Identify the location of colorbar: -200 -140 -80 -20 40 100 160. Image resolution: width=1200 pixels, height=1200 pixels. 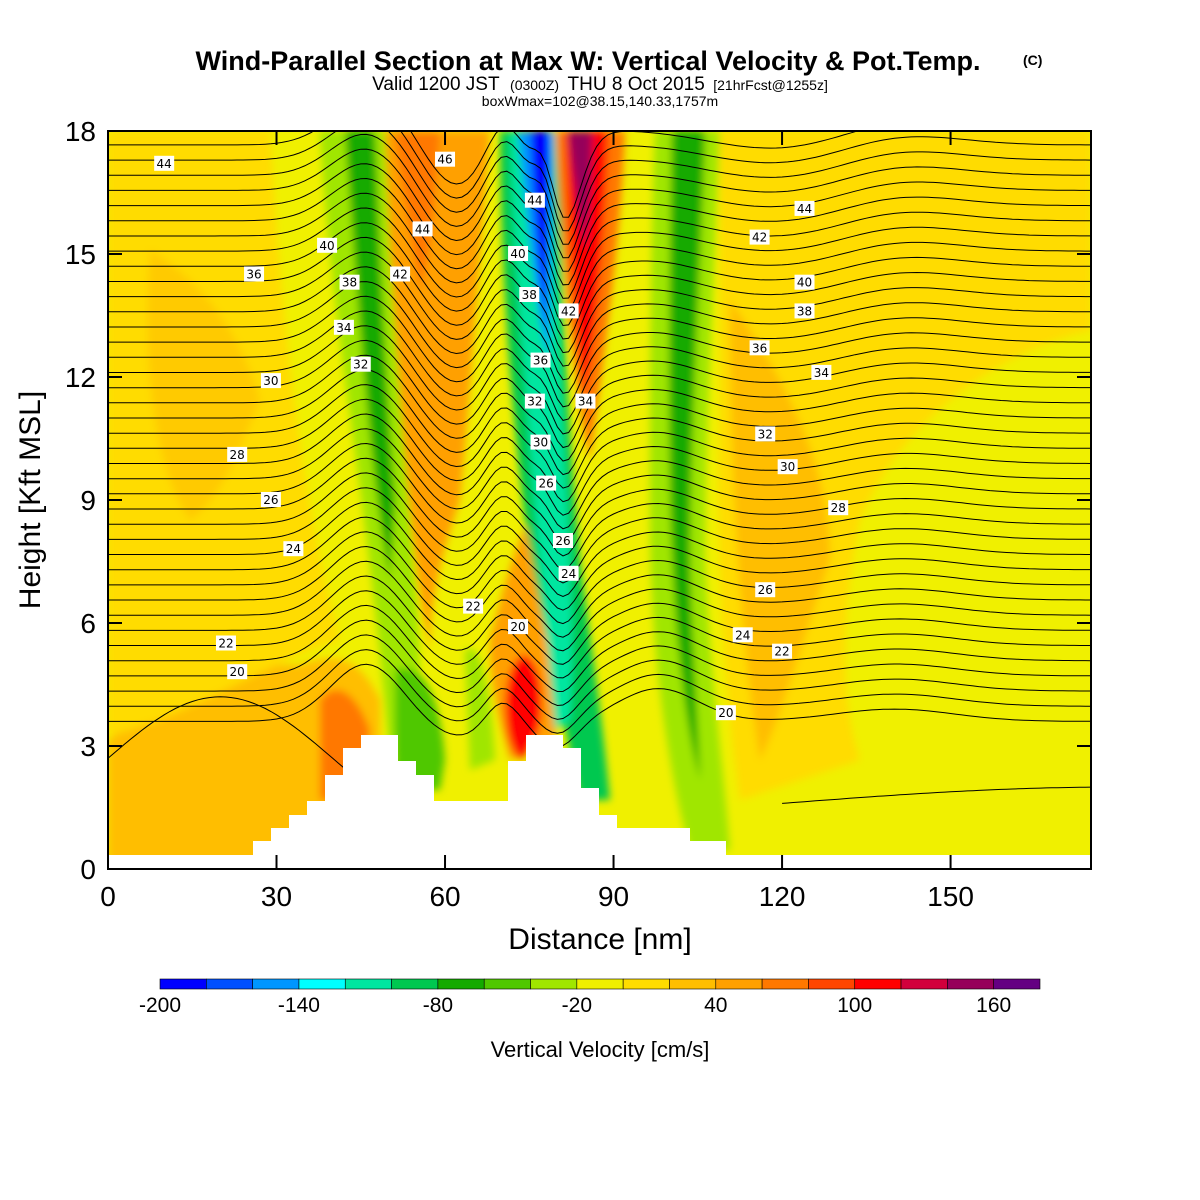
(590, 997).